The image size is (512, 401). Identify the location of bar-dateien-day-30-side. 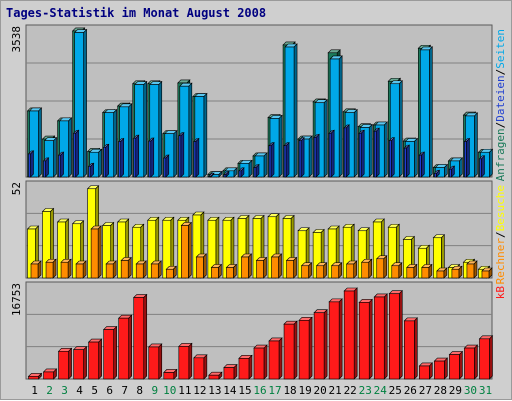
(468, 157).